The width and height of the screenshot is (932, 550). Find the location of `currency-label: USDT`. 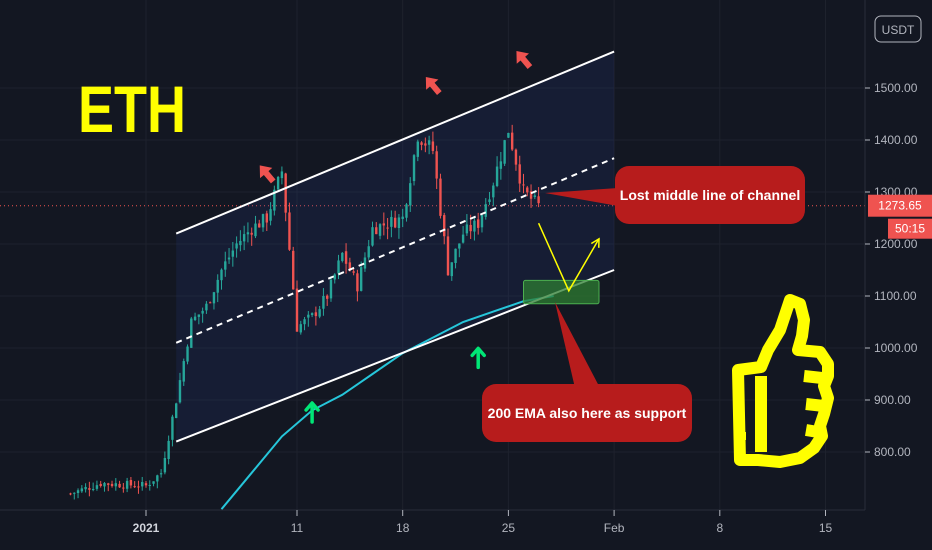

currency-label: USDT is located at coordinates (898, 30).